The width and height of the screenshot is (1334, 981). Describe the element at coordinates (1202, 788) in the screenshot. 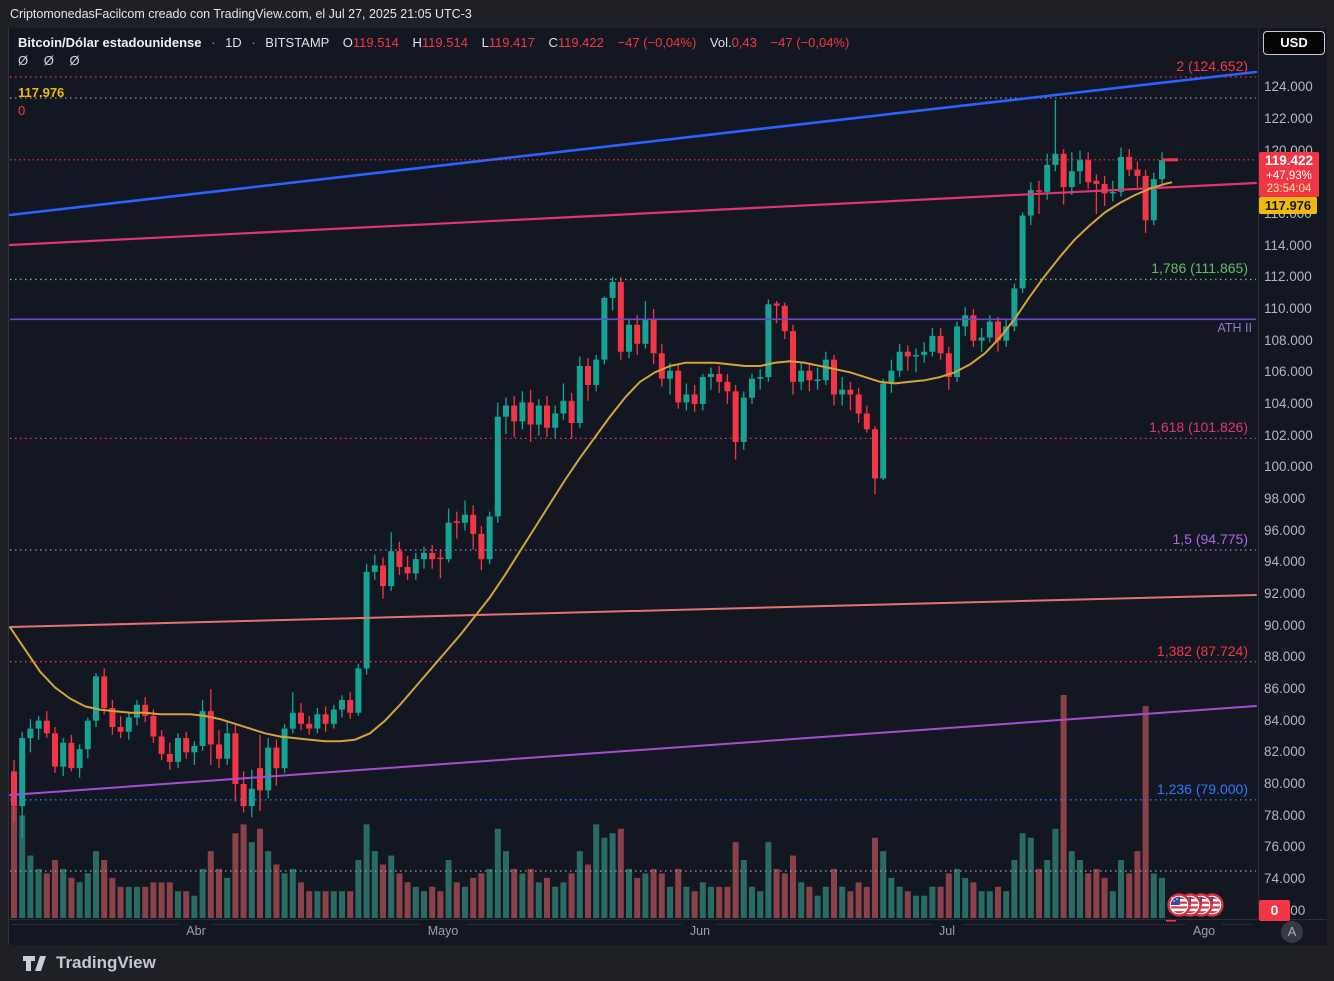

I see `fib-level-label: 1,236 (79.000)` at that location.